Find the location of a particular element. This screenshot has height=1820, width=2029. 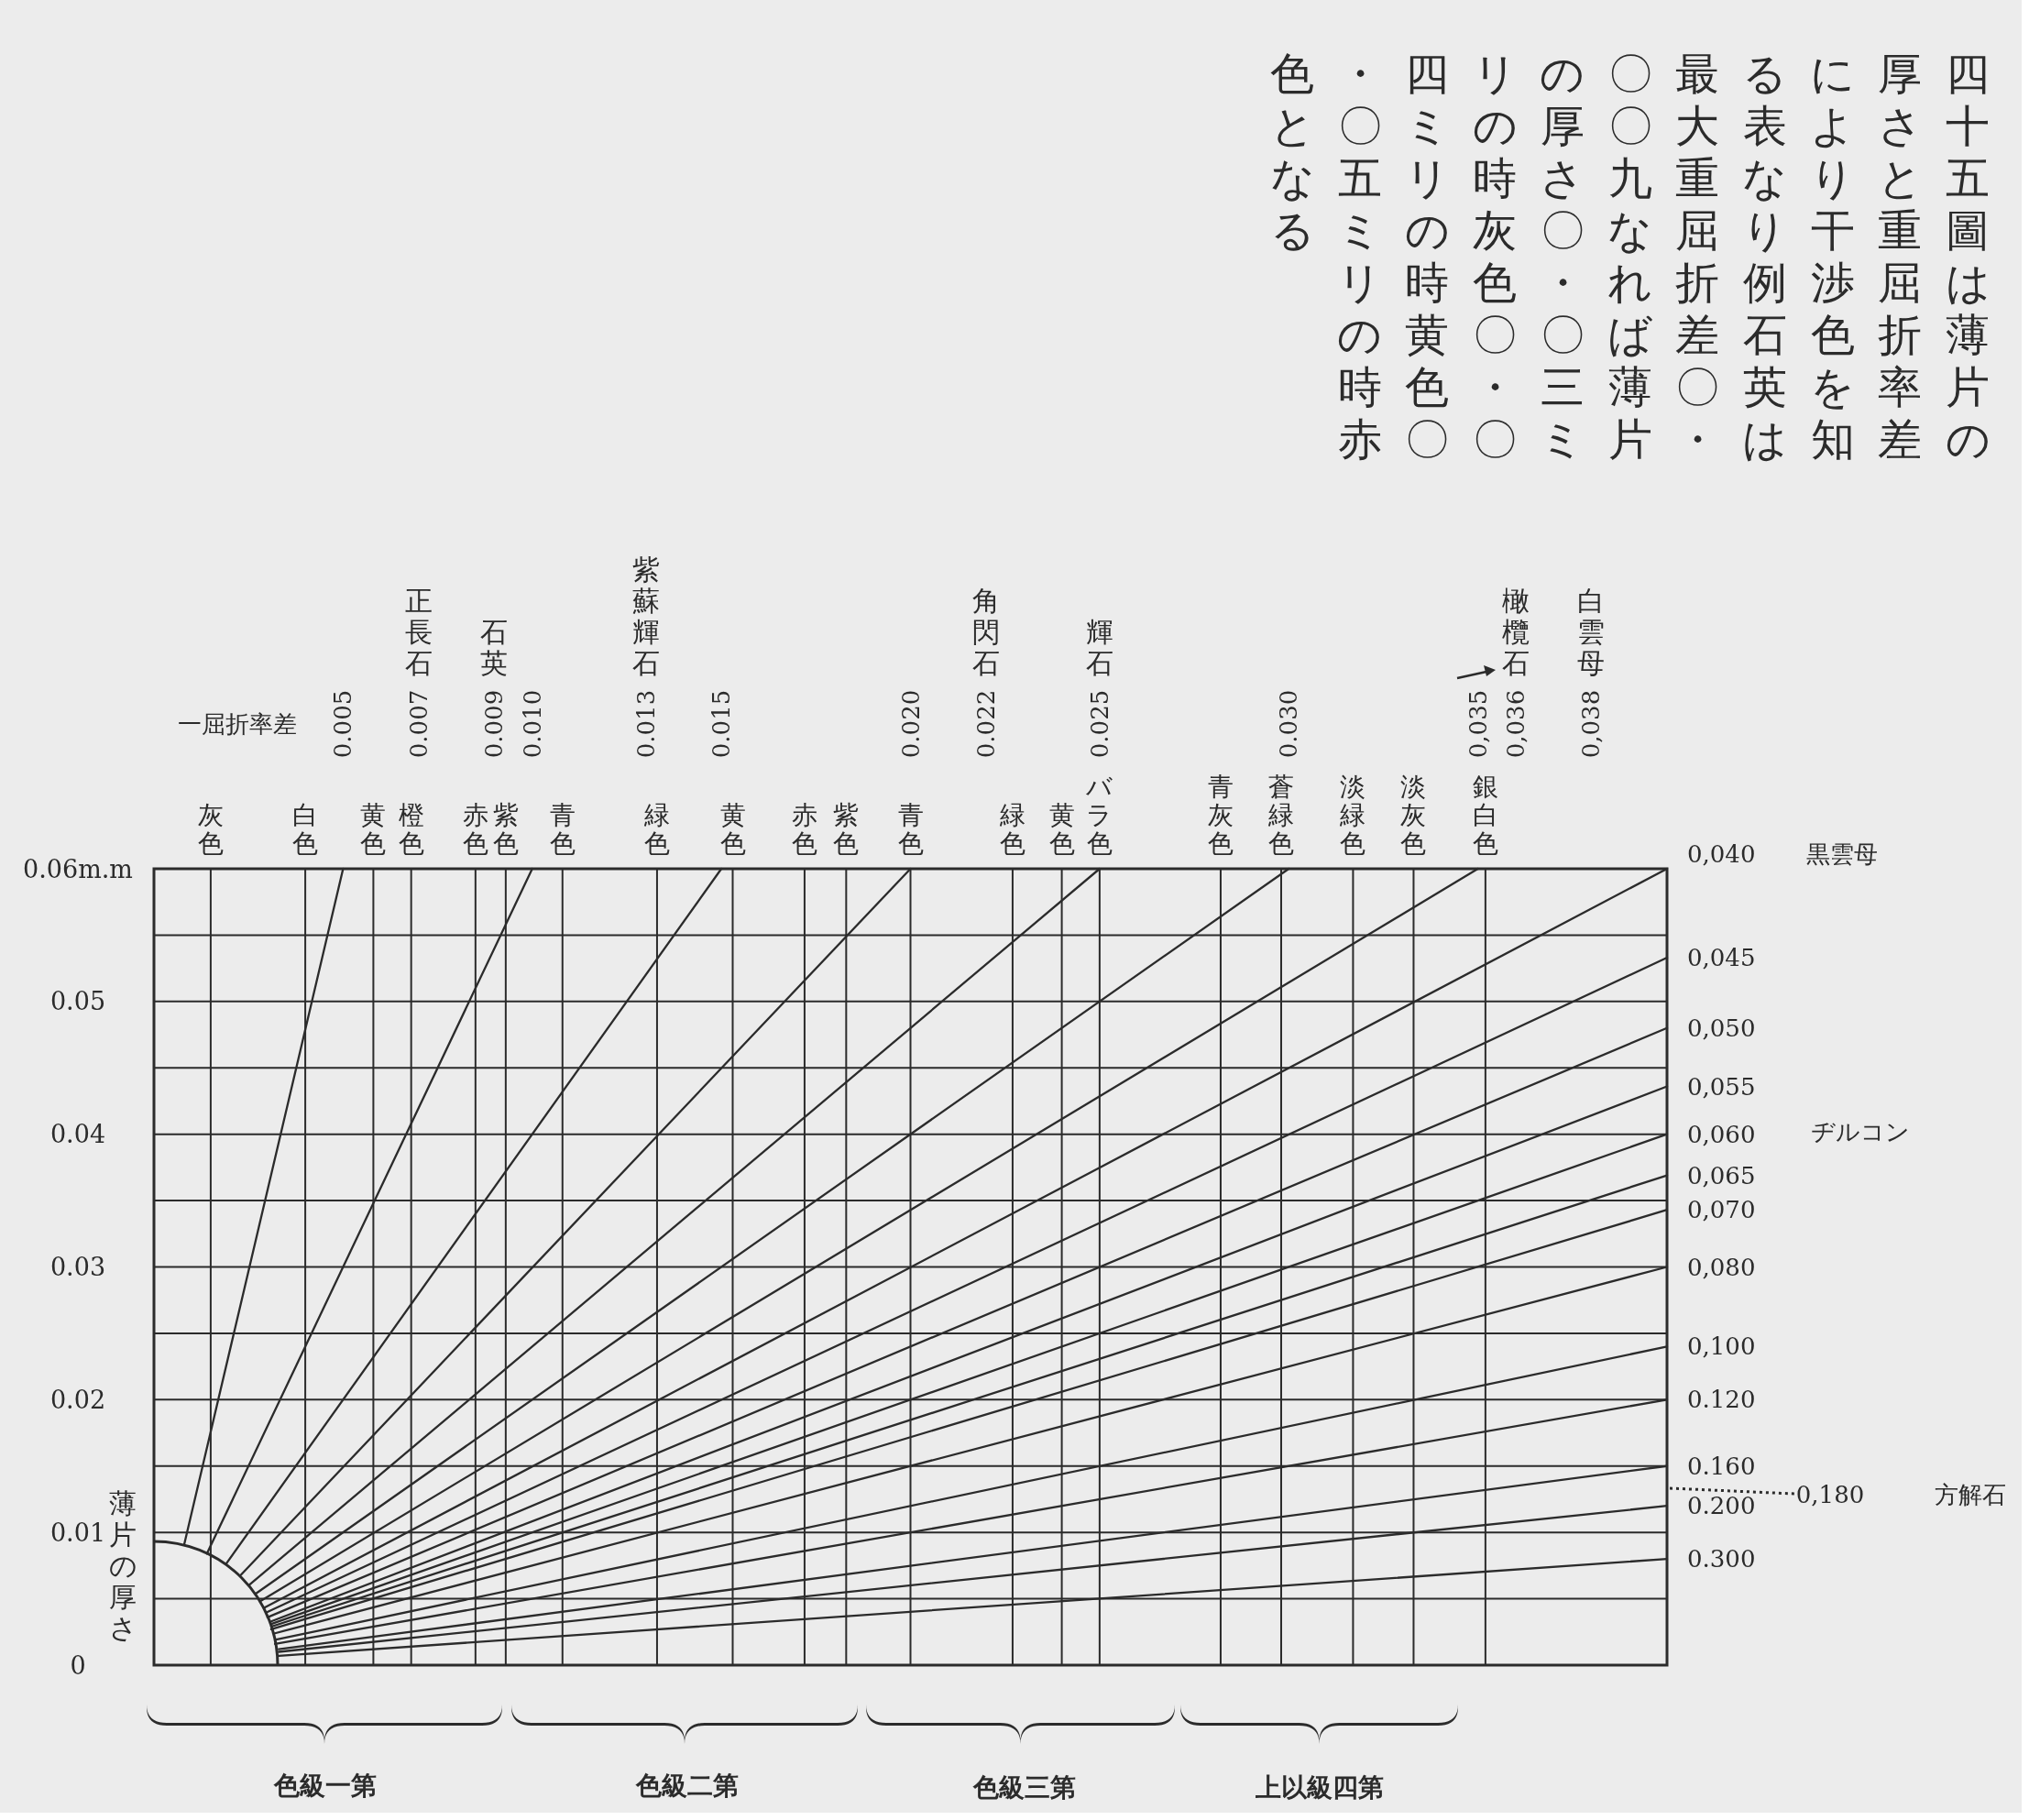

y-tick-label: 0.06m.m is located at coordinates (78, 868).